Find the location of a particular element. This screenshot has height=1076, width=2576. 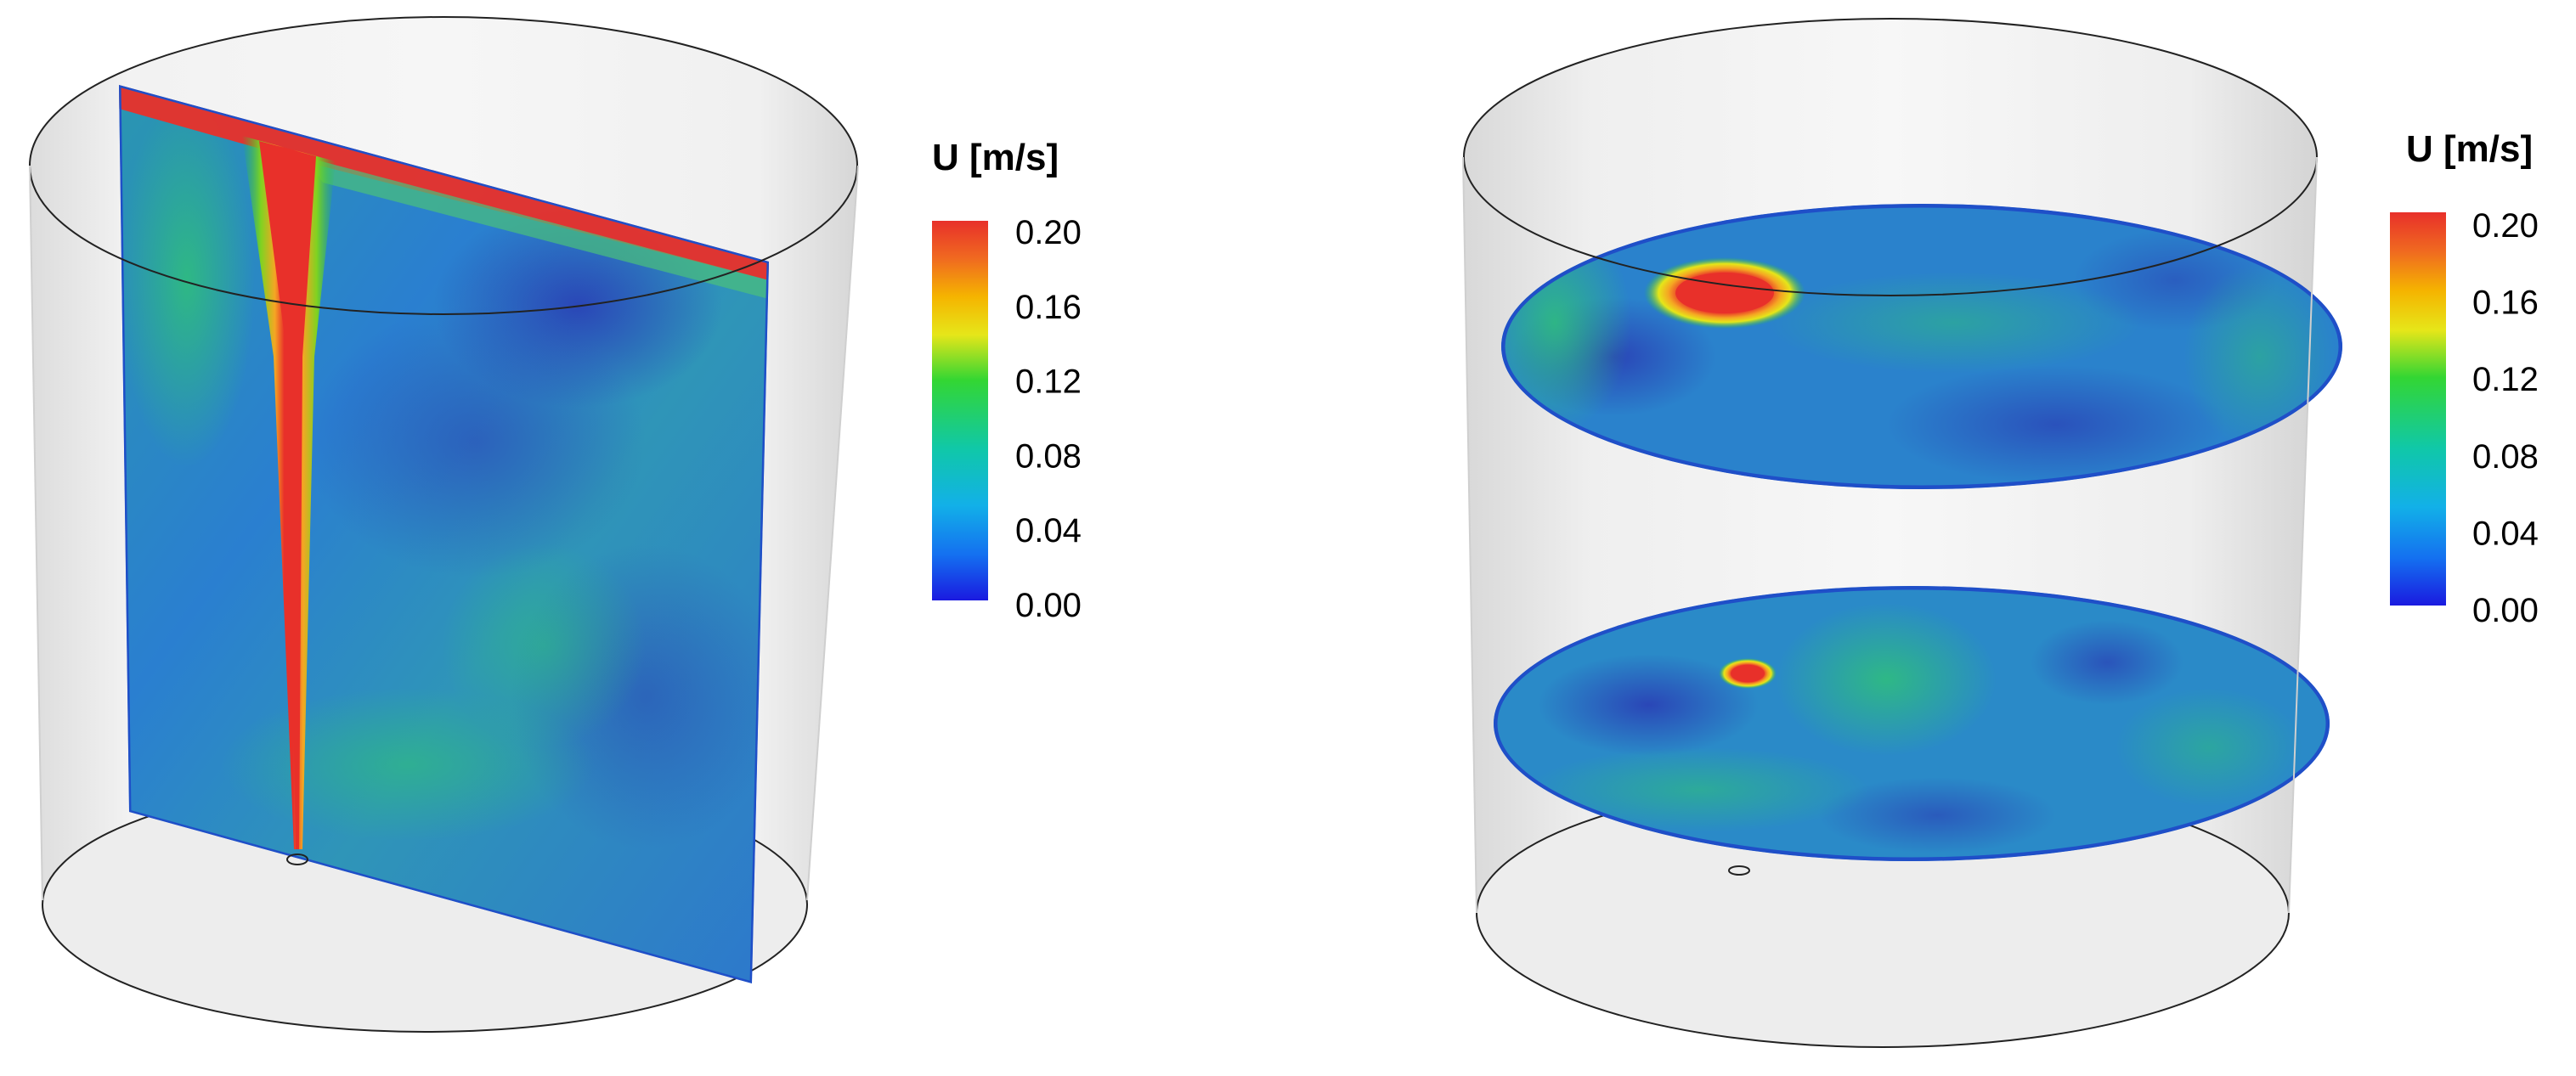

left-colorbar-ticks: 0.20 0.16 0.12 0.08 0.04 0.00 is located at coordinates (1049, 419).